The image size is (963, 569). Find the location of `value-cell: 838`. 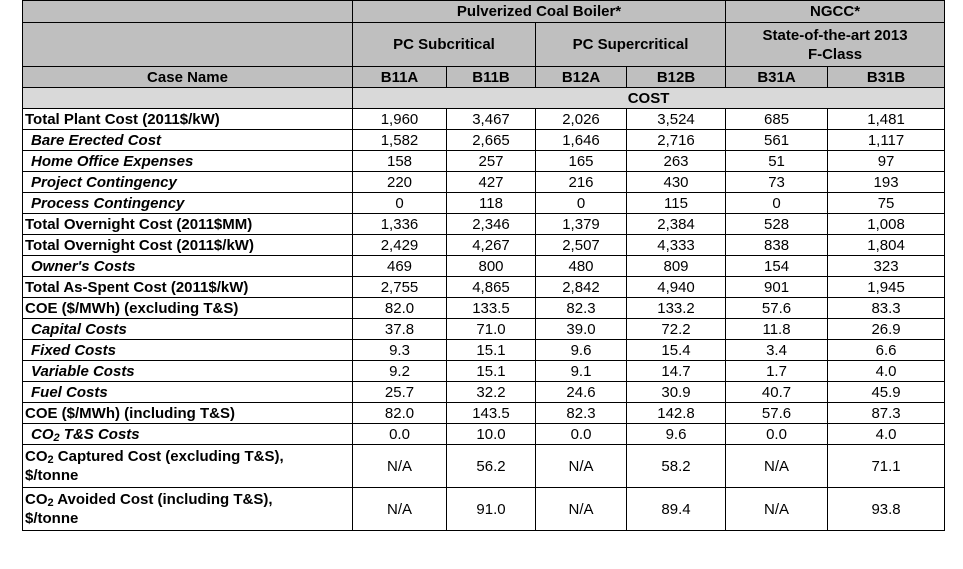

value-cell: 838 is located at coordinates (777, 245).